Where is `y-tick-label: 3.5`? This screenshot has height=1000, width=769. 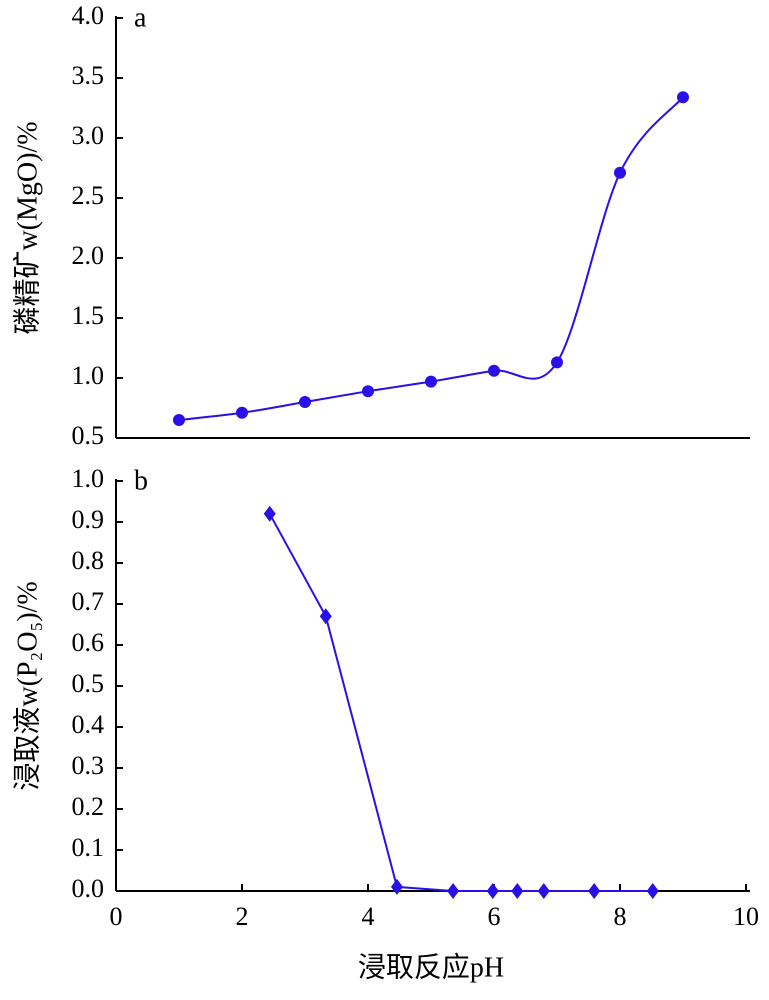 y-tick-label: 3.5 is located at coordinates (88, 75).